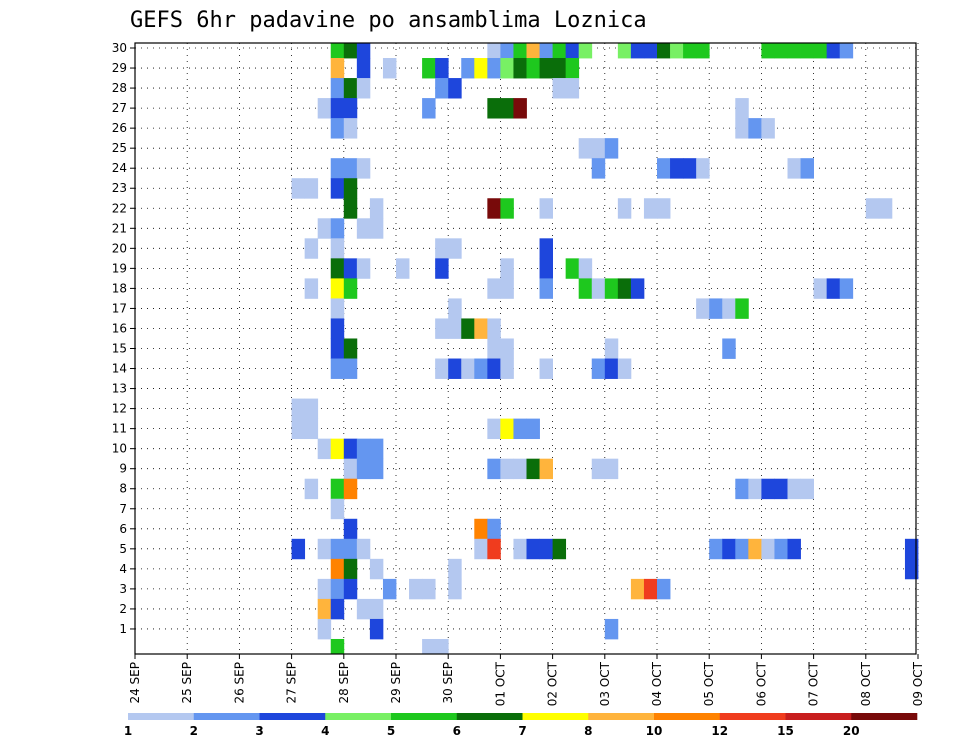 This screenshot has height=742, width=960. Describe the element at coordinates (239, 683) in the screenshot. I see `x-tick-label: 26 SEP` at that location.